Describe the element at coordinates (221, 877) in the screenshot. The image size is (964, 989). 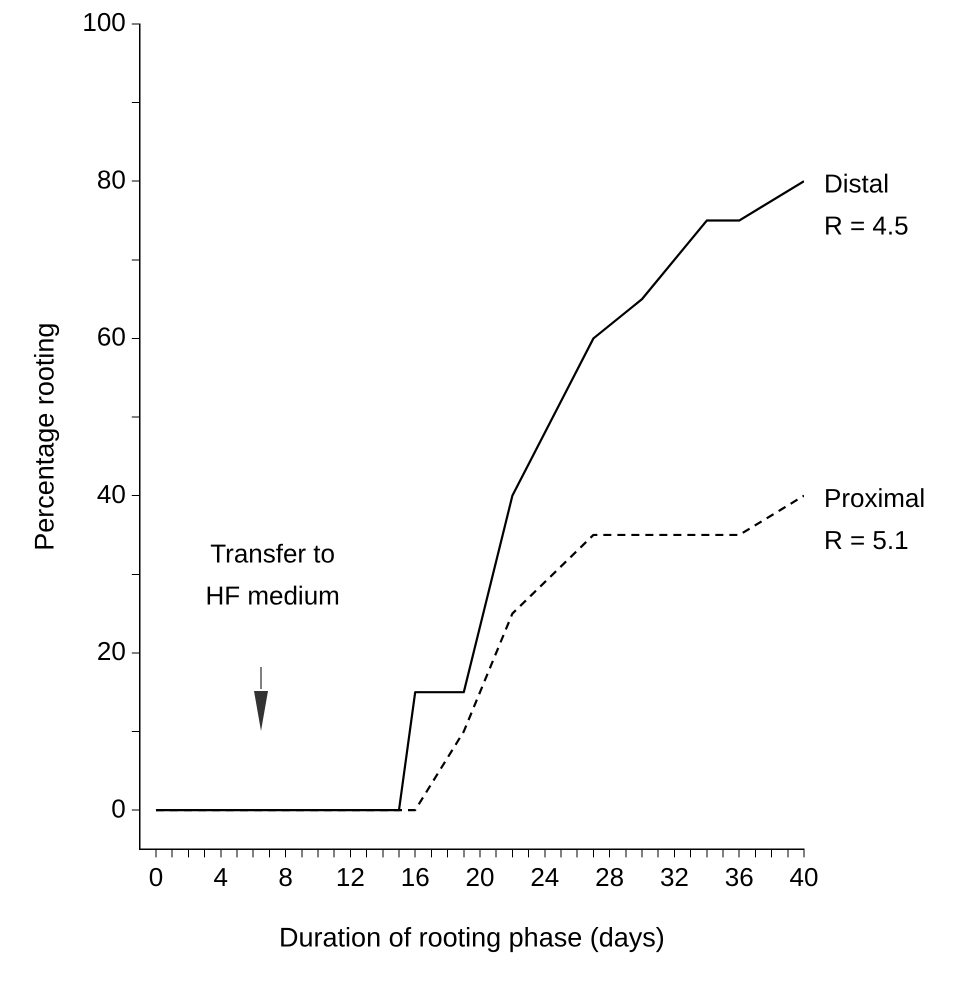
I see `x-tick-label: 4` at that location.